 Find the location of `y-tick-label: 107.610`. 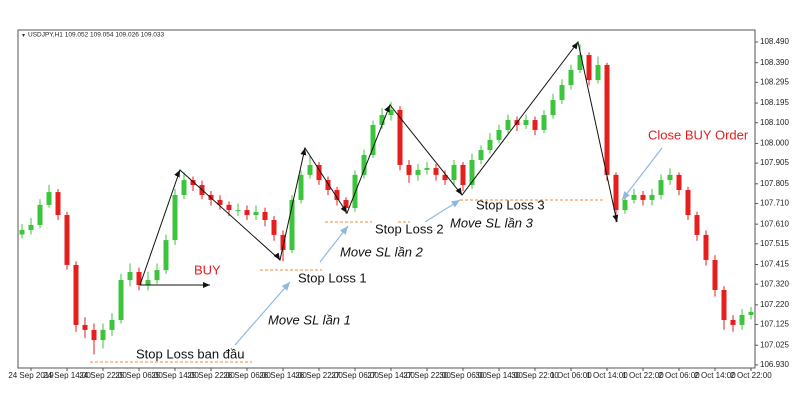

y-tick-label: 107.610 is located at coordinates (774, 223).